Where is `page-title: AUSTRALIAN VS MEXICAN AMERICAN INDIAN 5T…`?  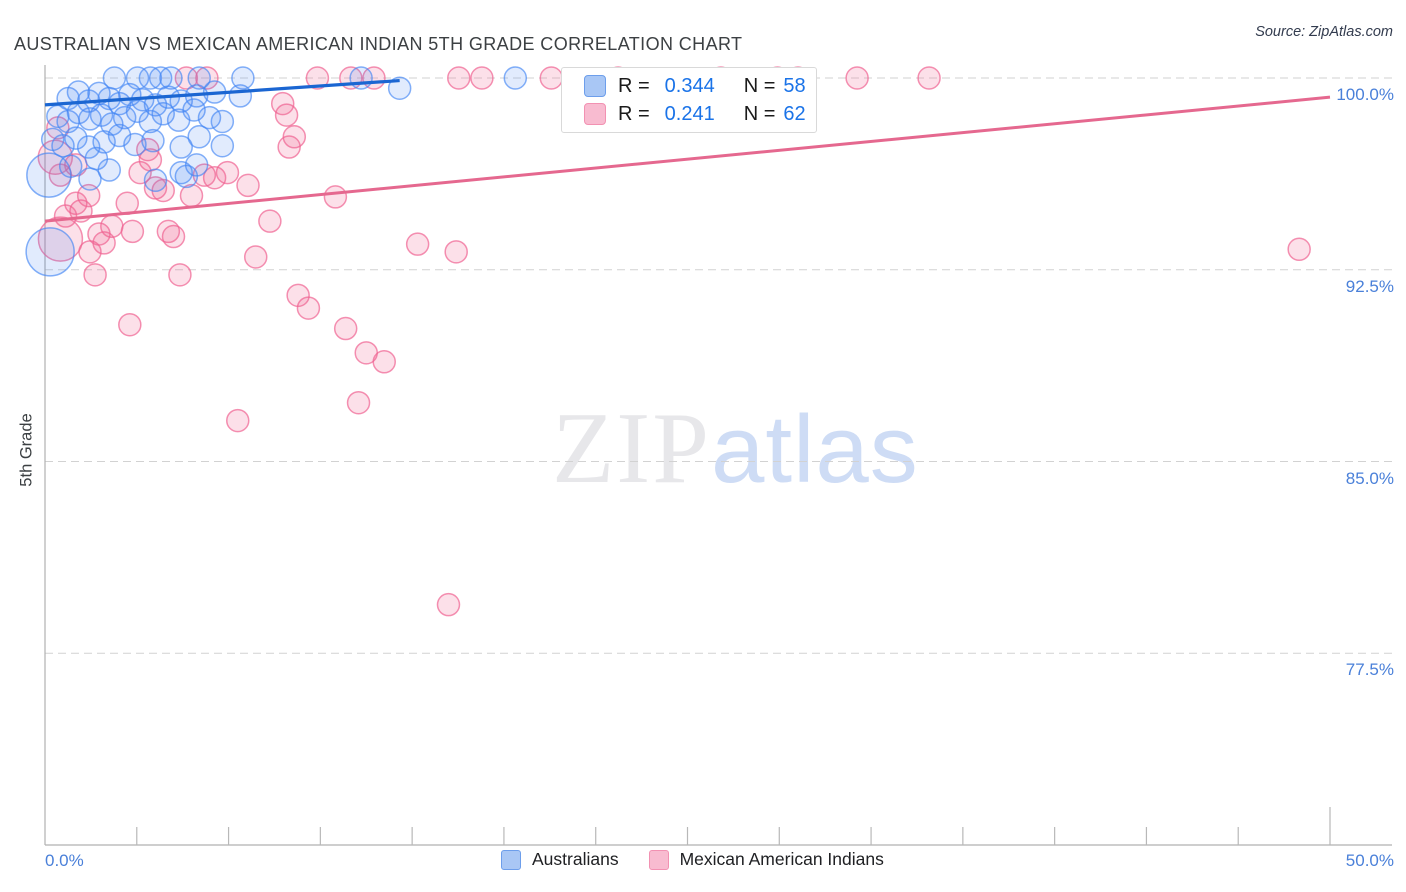 page-title: AUSTRALIAN VS MEXICAN AMERICAN INDIAN 5T… is located at coordinates (378, 44).